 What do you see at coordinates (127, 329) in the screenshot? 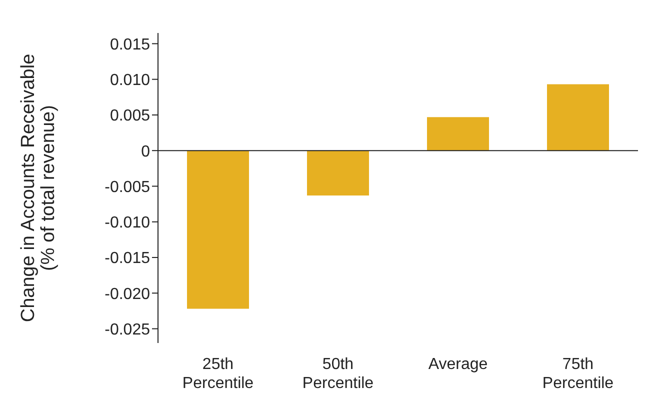
I see `y-tick-label: -0.025` at bounding box center [127, 329].